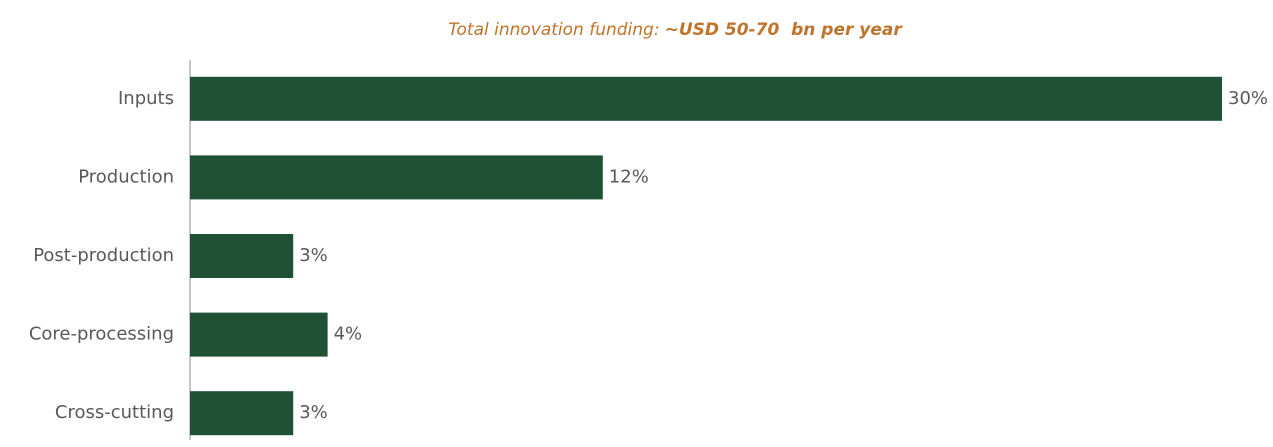 The height and width of the screenshot is (447, 1273). I want to click on title-prefix: Total innovation funding:, so click(554, 30).